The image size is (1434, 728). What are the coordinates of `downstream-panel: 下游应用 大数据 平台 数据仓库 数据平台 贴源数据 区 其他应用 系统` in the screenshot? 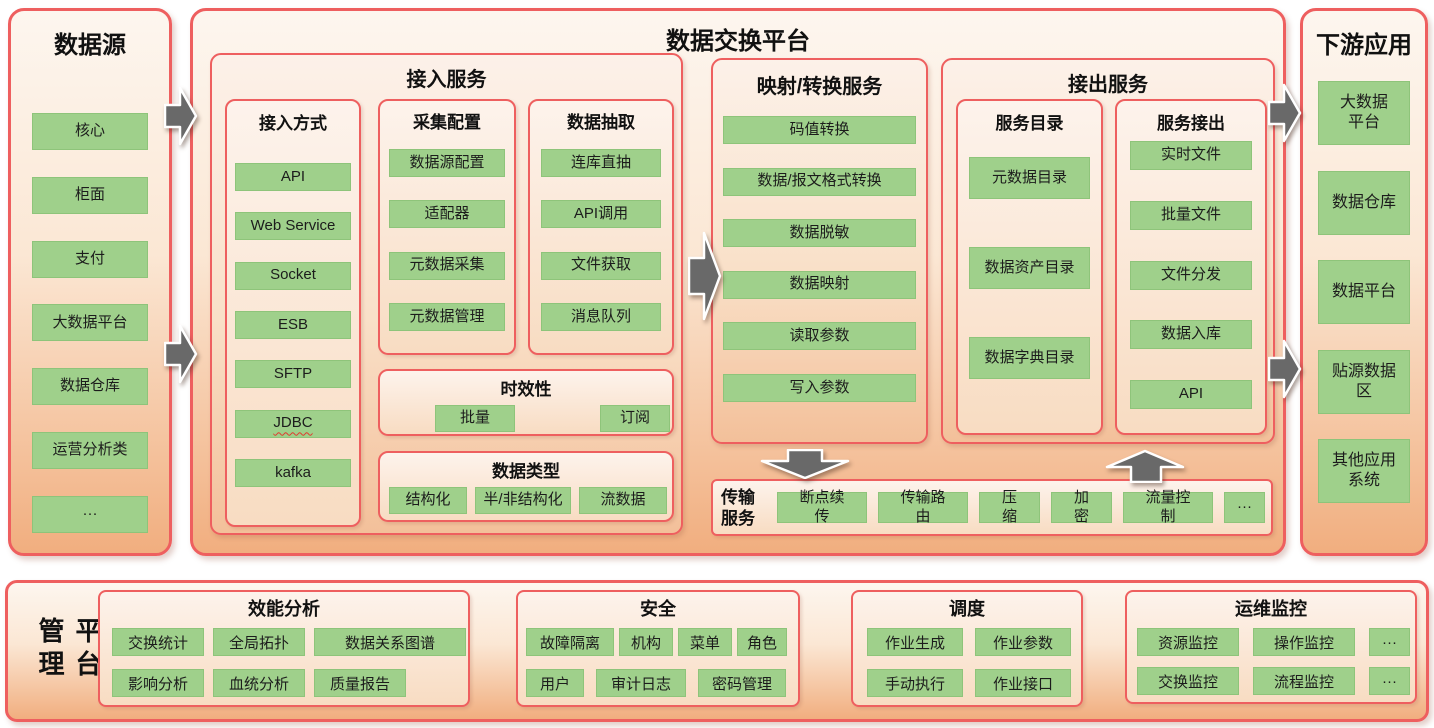 It's located at (1364, 282).